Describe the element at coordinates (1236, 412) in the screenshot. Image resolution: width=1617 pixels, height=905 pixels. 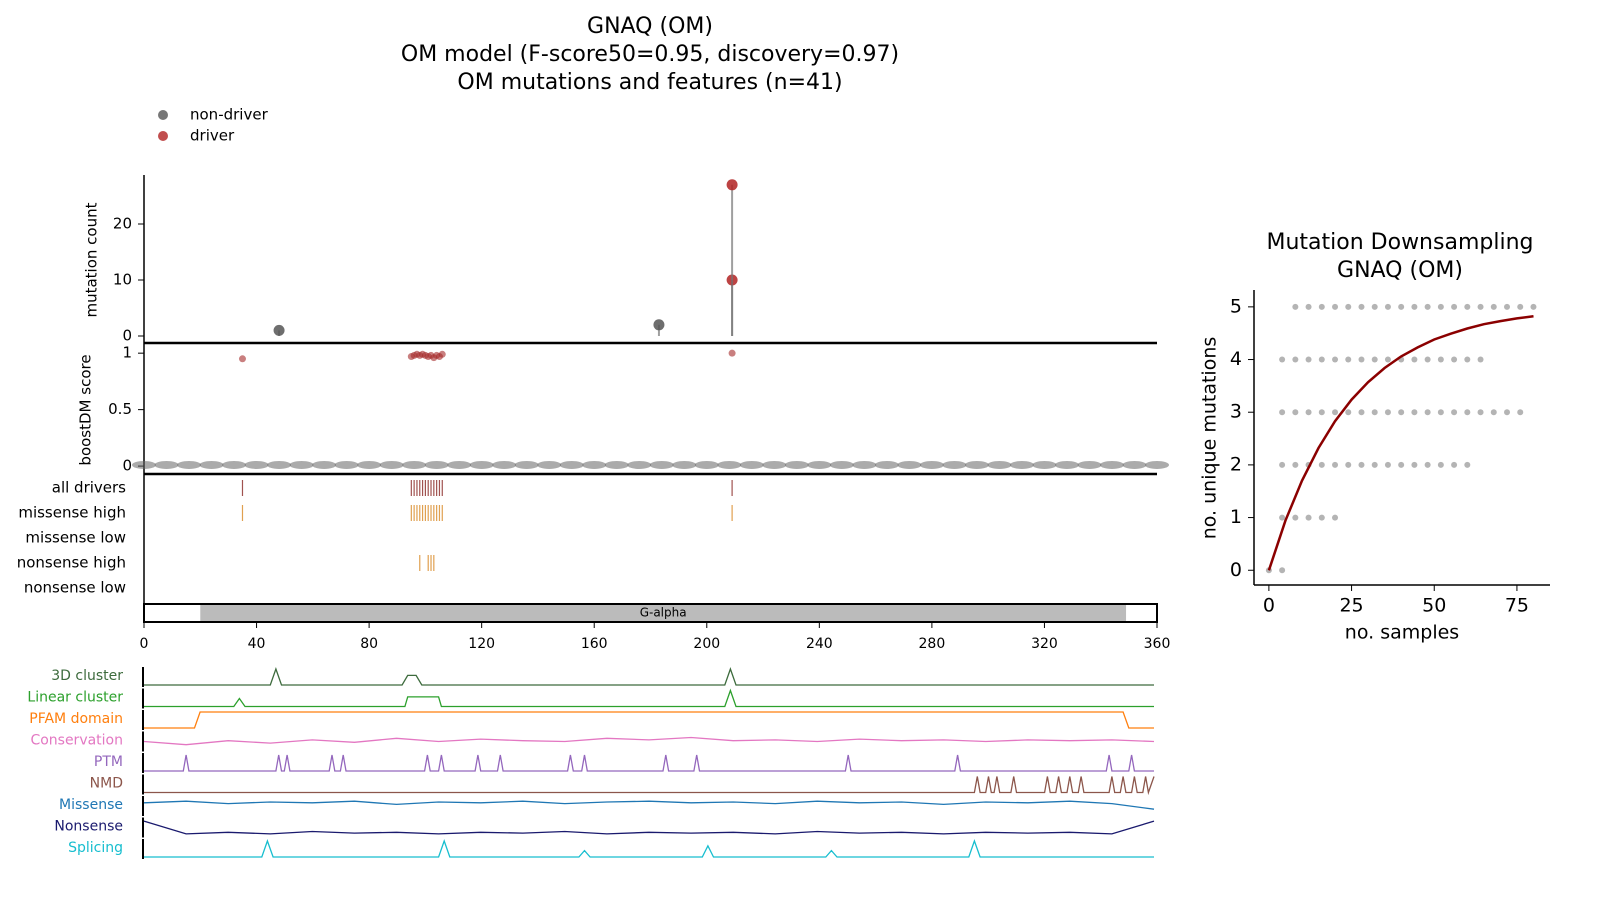
I see `y-tick-label: 3` at that location.